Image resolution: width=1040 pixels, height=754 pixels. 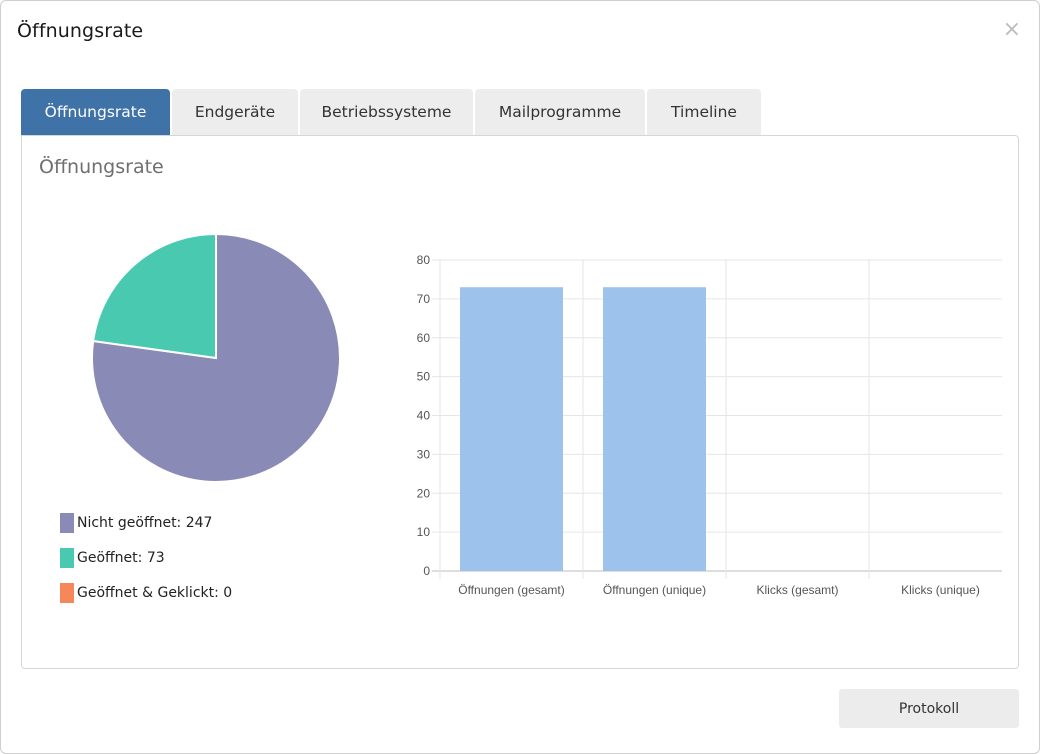 What do you see at coordinates (424, 416) in the screenshot?
I see `y-tick-label: 40` at bounding box center [424, 416].